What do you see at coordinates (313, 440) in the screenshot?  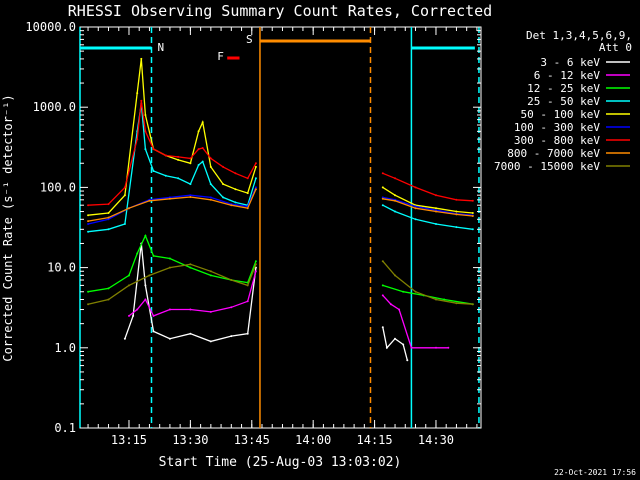 I see `x-tick-label: 14:00` at bounding box center [313, 440].